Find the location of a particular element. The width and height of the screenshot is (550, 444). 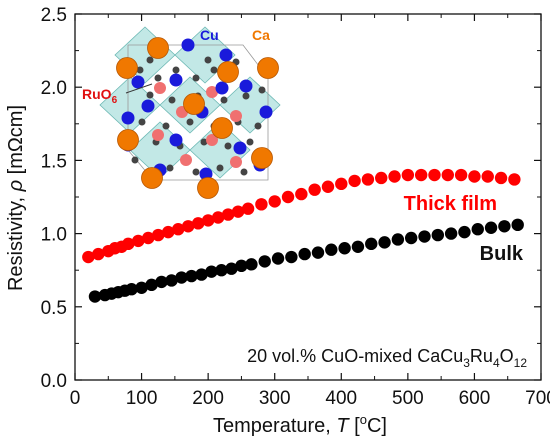

annotation-sub-4: 4 is located at coordinates (496, 363).